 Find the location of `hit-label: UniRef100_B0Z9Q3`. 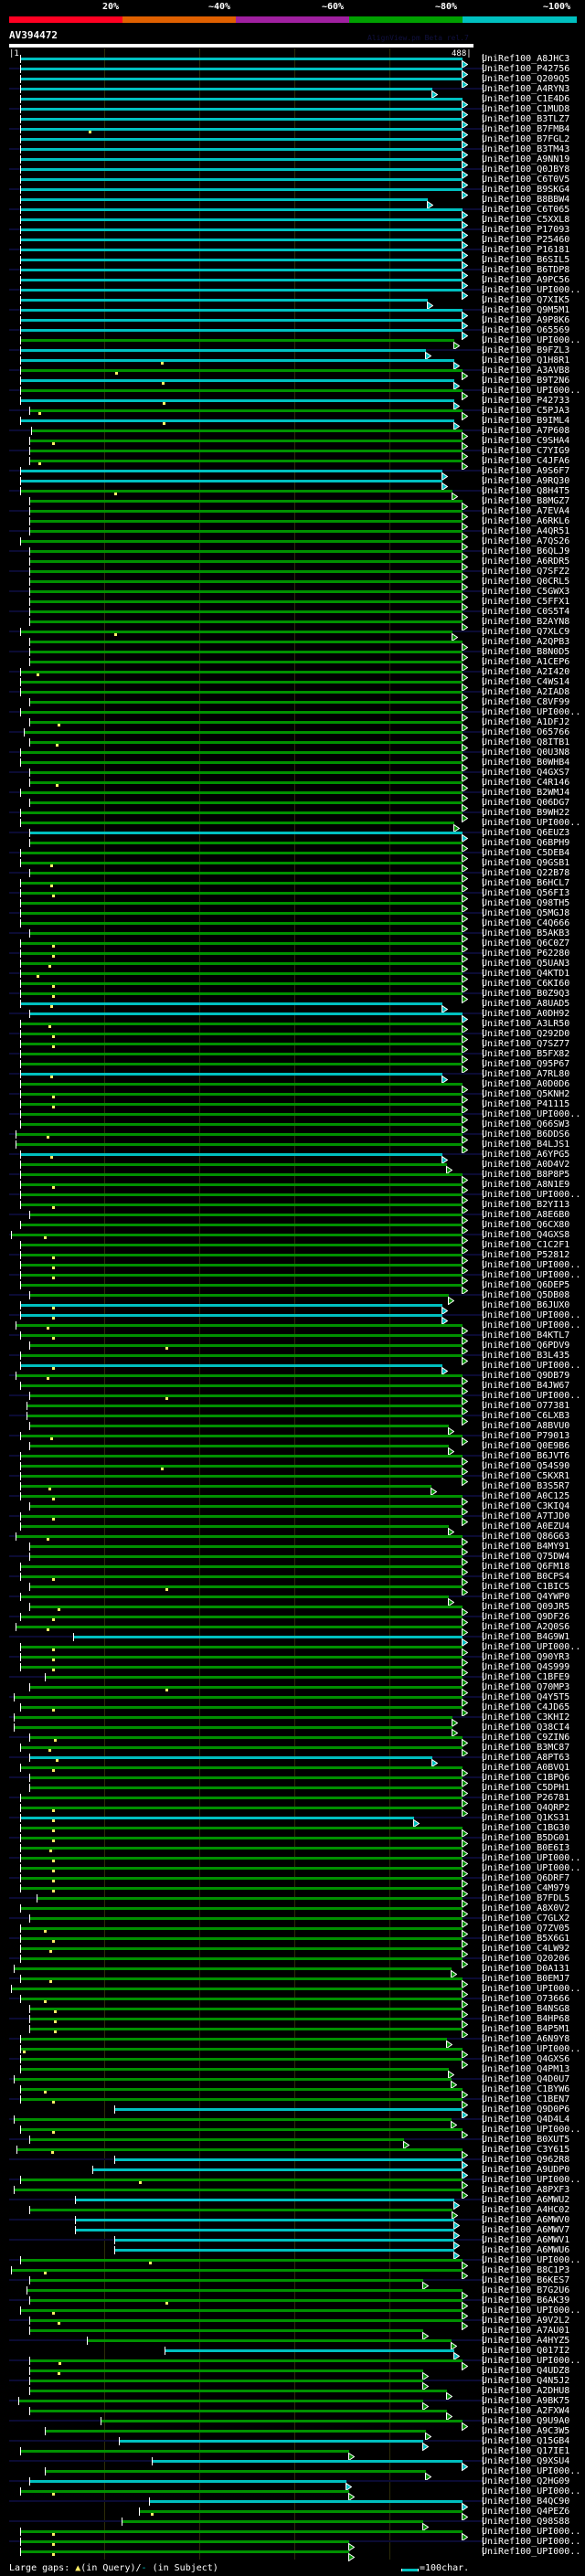

hit-label: UniRef100_B0Z9Q3 is located at coordinates (526, 994).